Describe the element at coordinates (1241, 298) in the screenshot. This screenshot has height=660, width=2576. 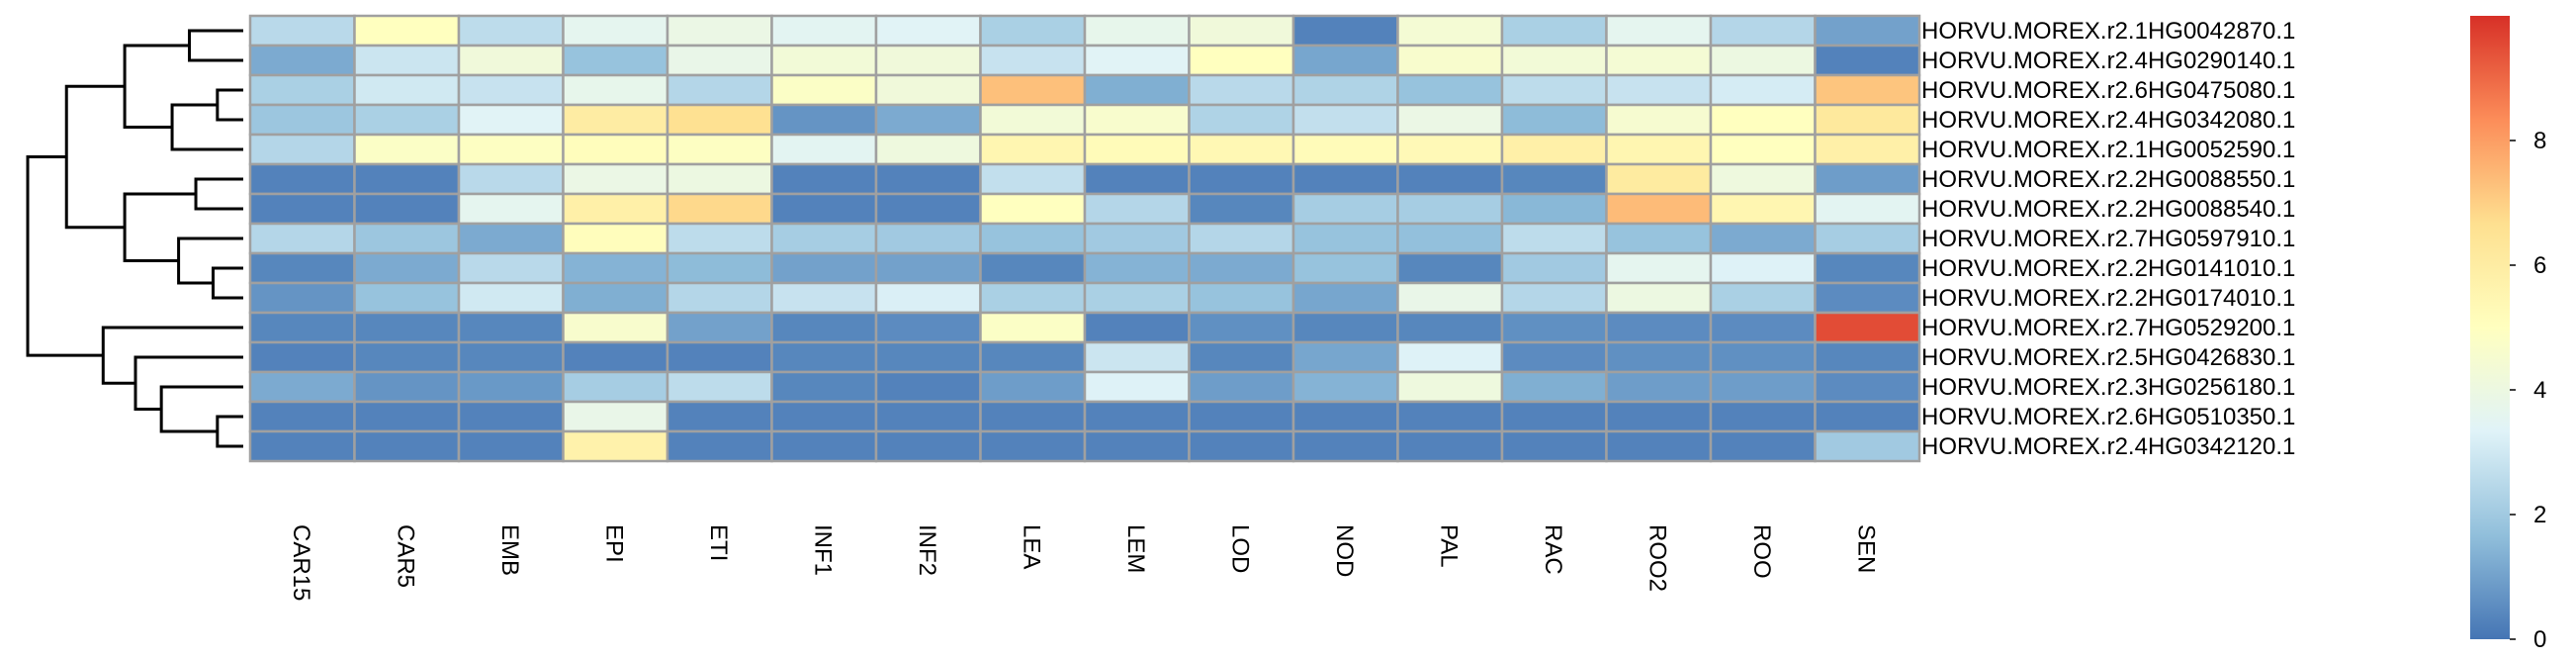
I see `heatmap-cell-r9-c9` at that location.